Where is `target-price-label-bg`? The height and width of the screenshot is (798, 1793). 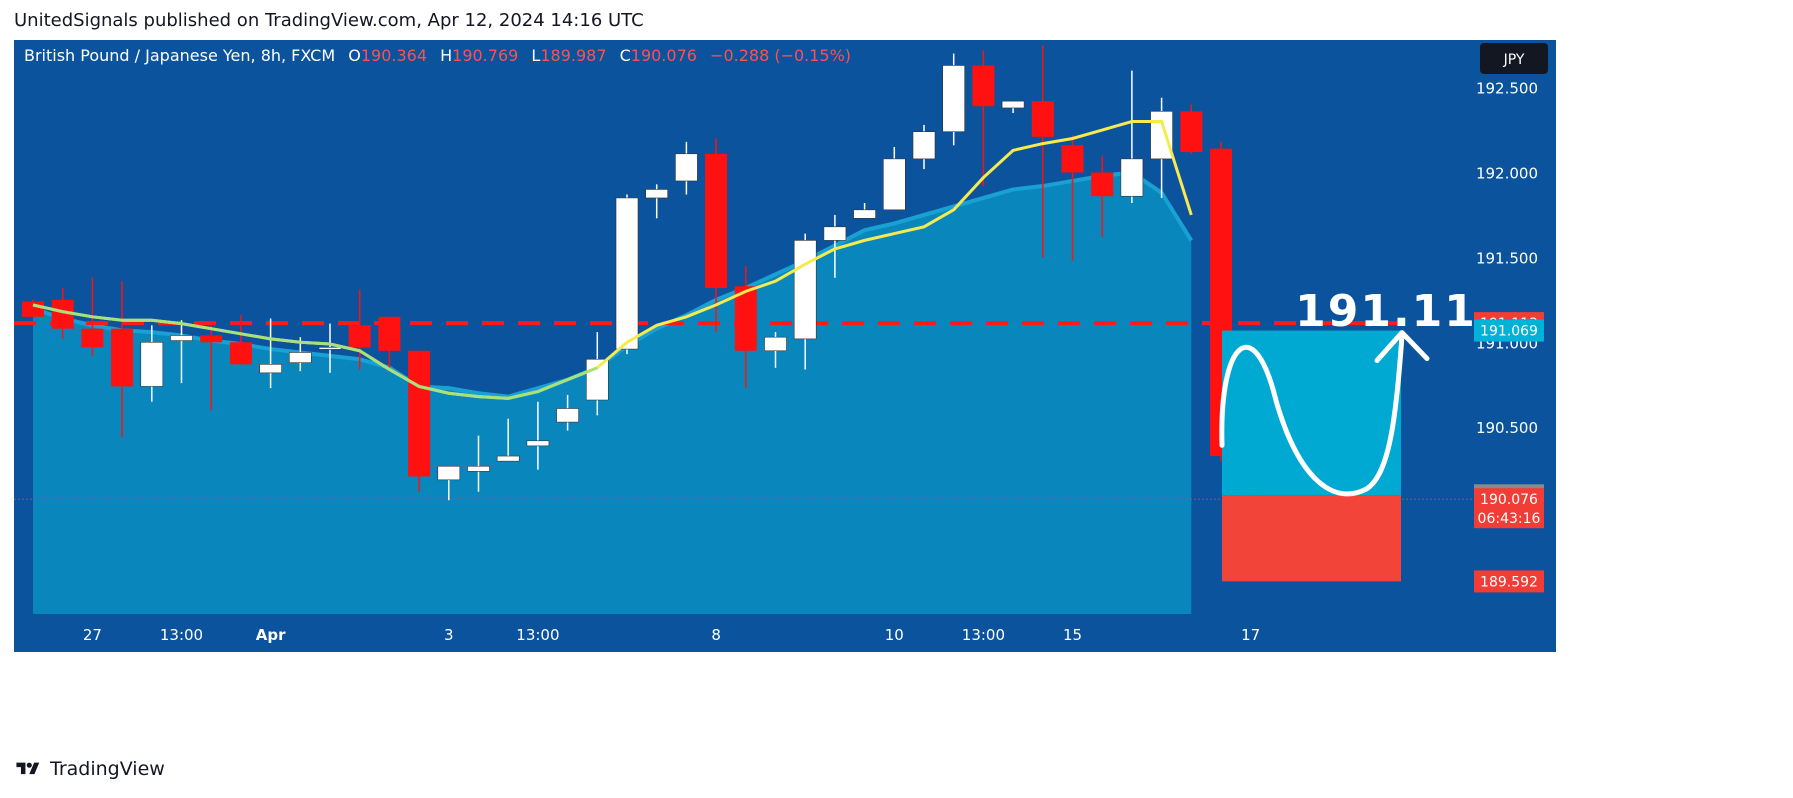
target-price-label-bg is located at coordinates (1509, 330).